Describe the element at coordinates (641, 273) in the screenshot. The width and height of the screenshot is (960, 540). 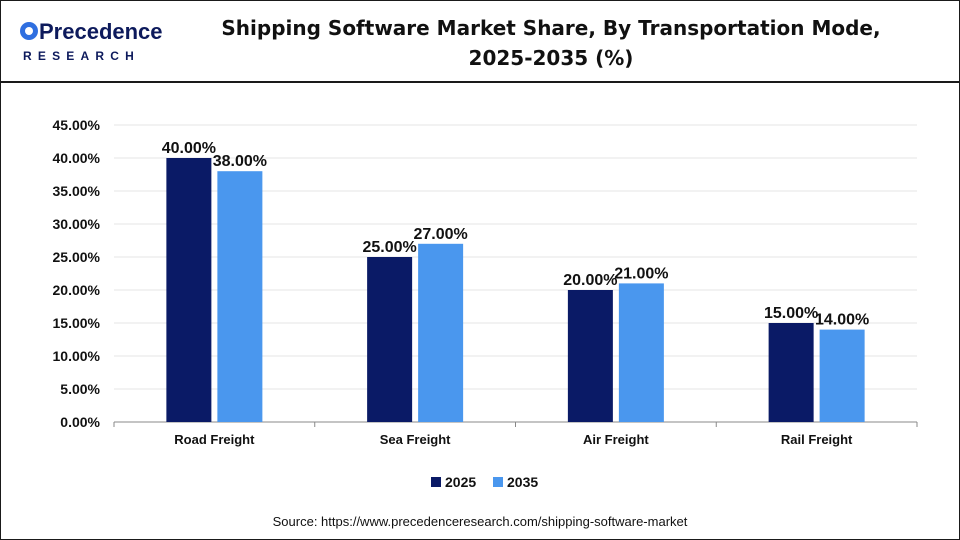
I see `data-label: 21.00%` at that location.